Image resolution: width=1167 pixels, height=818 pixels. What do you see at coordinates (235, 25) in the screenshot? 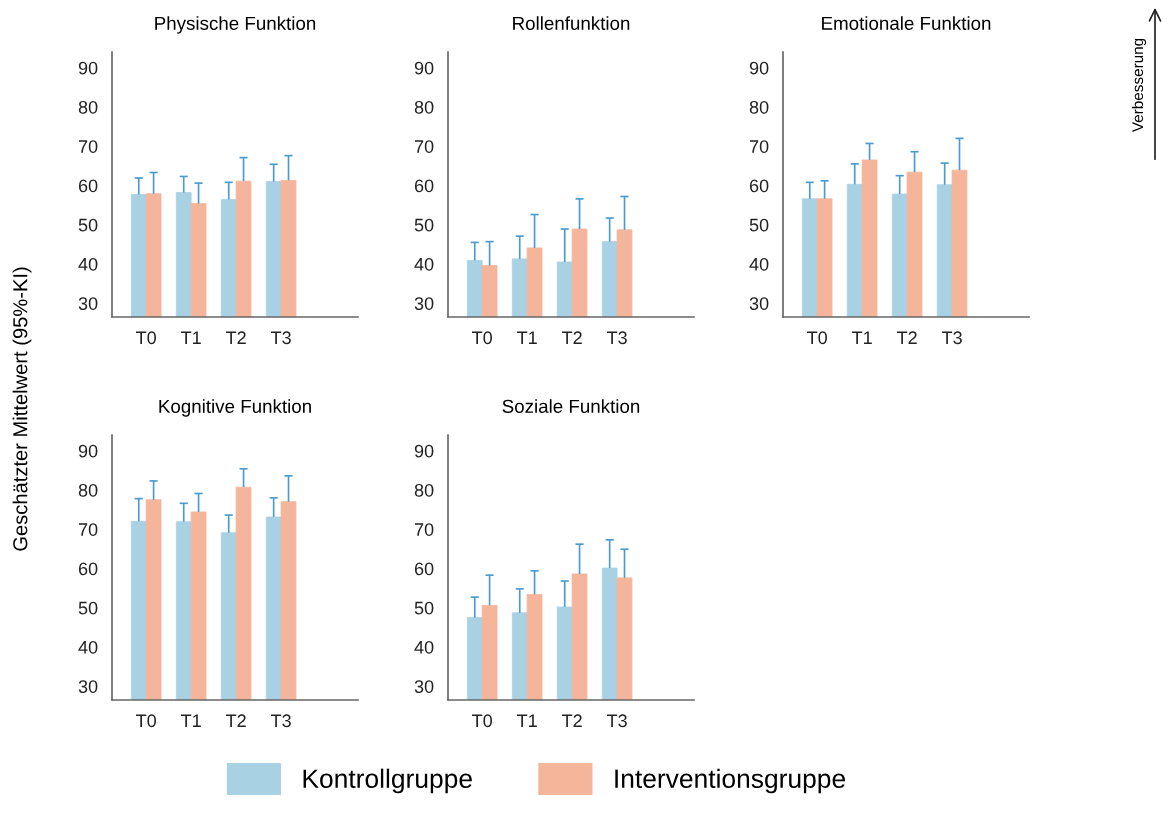
I see `chart-title: Physische Funktion` at bounding box center [235, 25].